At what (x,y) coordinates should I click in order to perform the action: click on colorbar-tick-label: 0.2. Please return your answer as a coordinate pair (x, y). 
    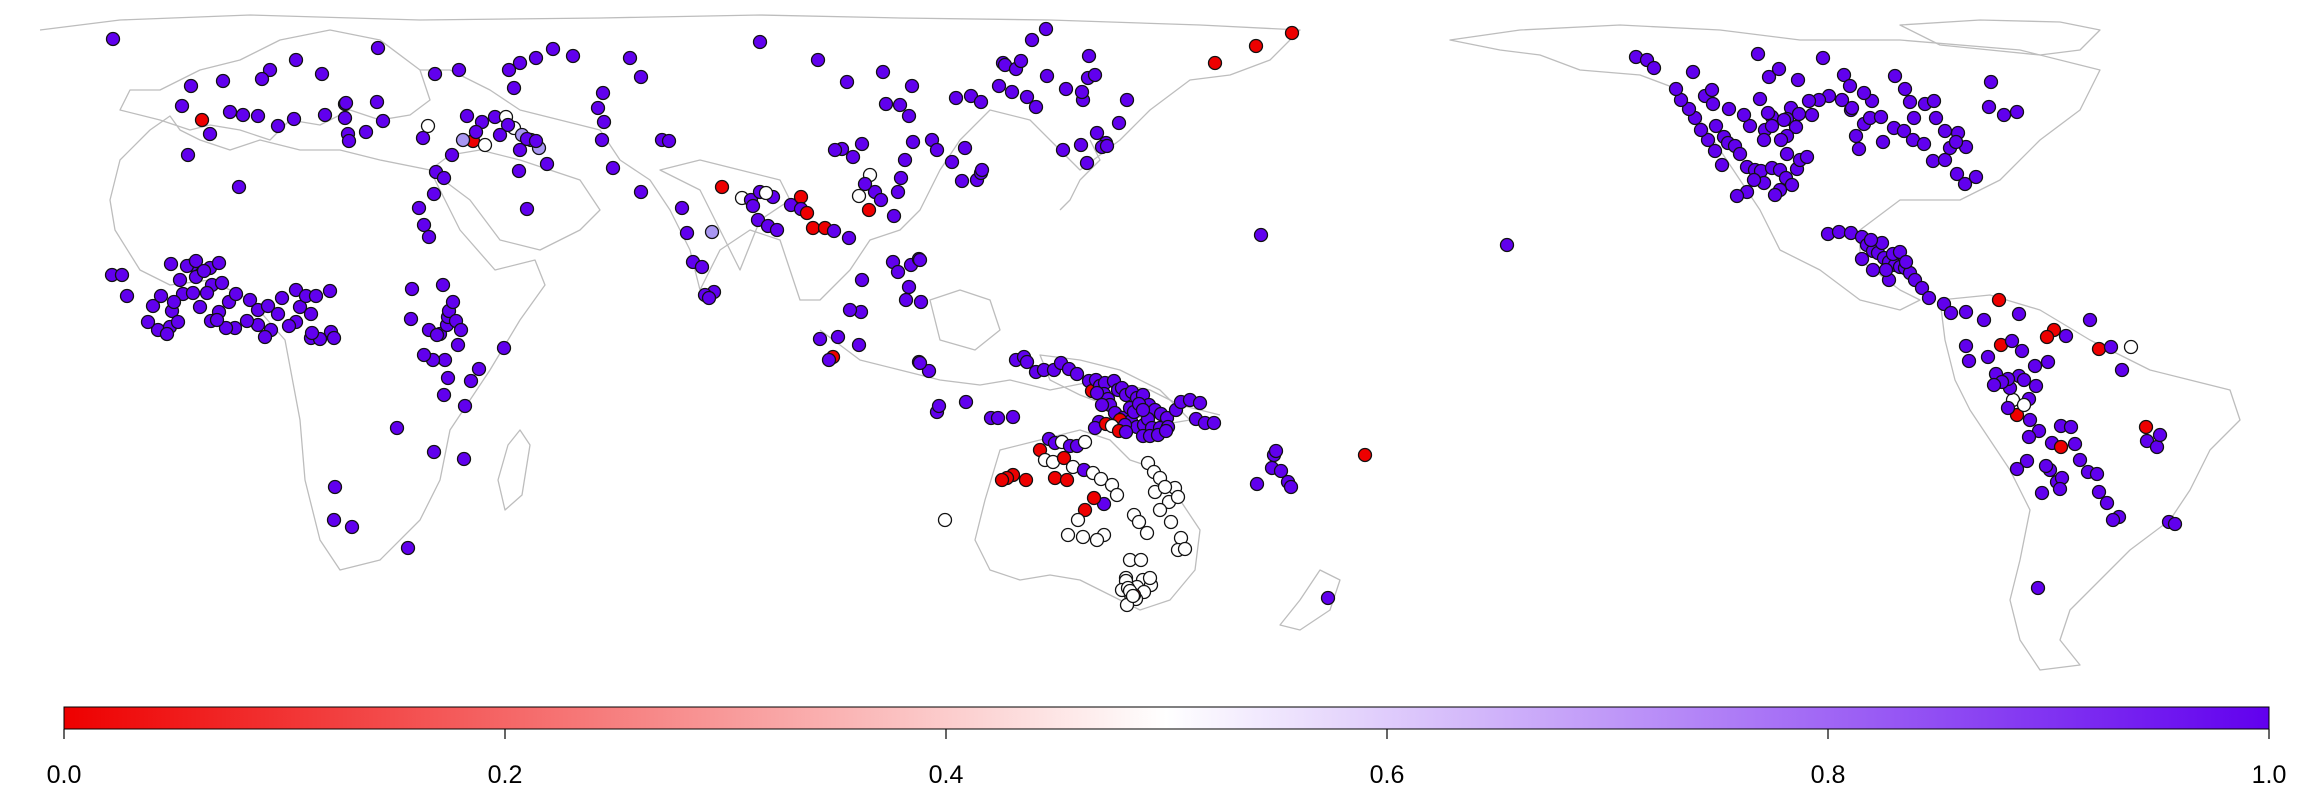
    Looking at the image, I should click on (505, 775).